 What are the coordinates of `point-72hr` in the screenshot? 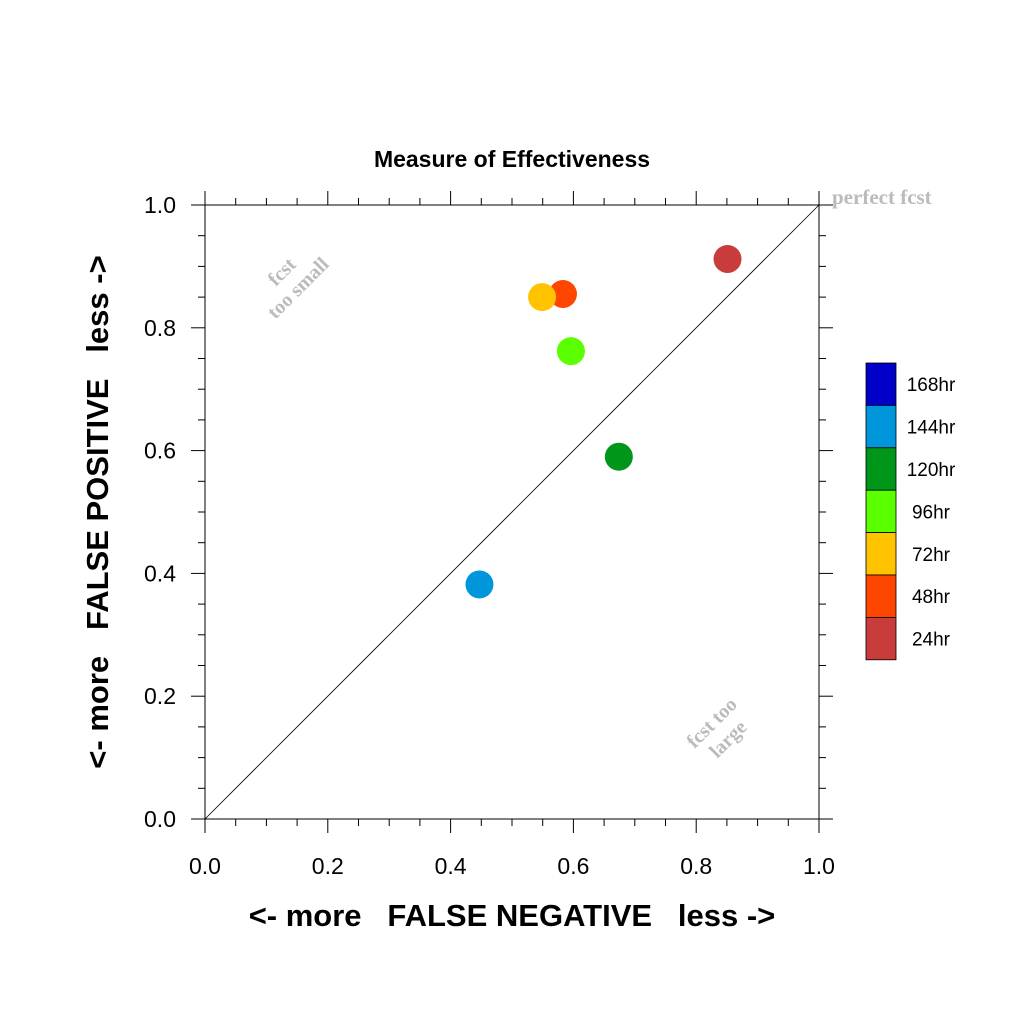 It's located at (542, 297).